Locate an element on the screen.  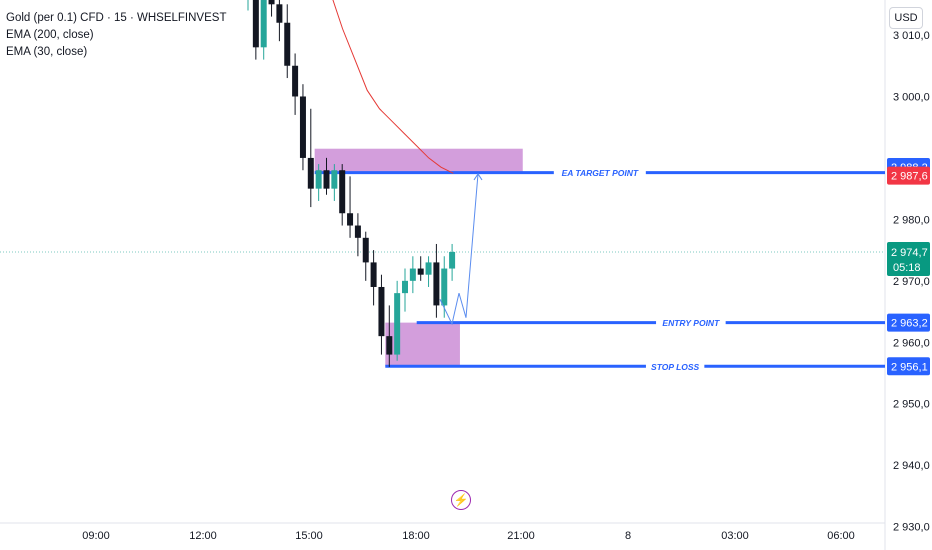
symbol-title: Gold (per 0.1) CFD · 15 · WHSELFINVEST is located at coordinates (116, 18).